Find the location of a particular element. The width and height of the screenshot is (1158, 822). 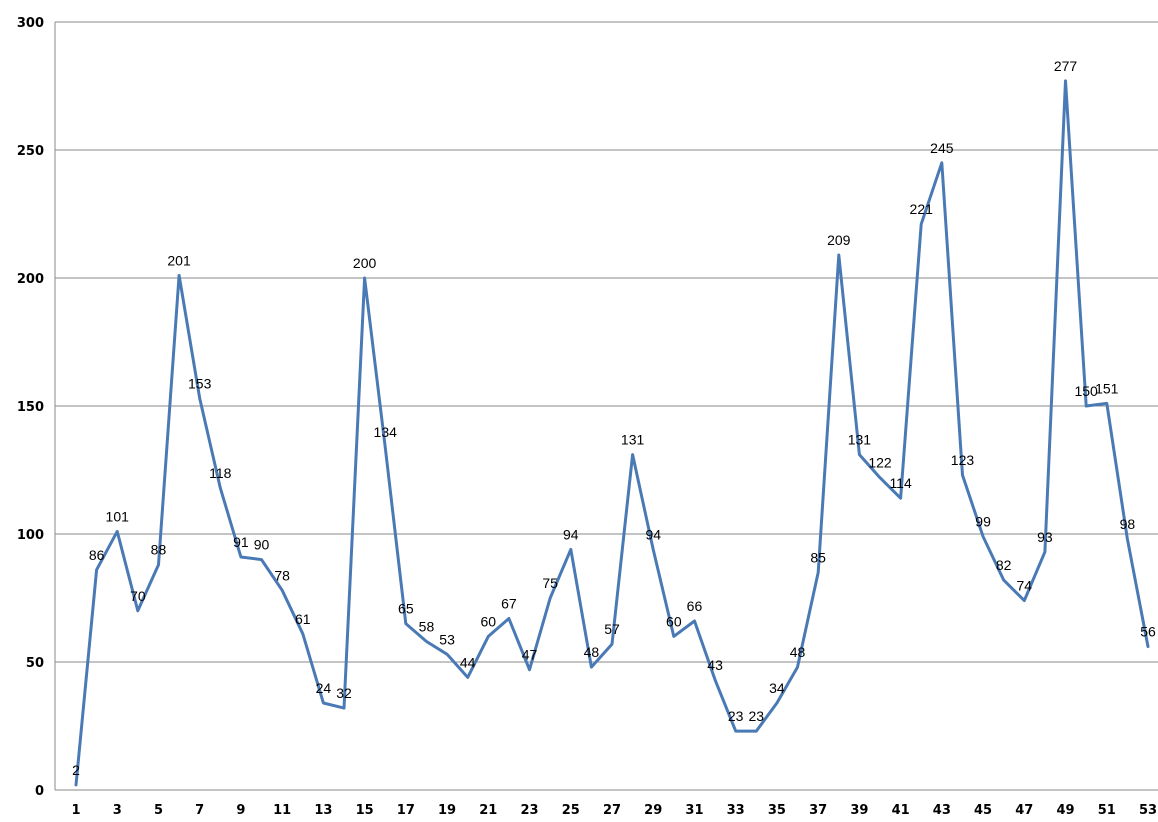

data-label-51: 151 is located at coordinates (1107, 388).